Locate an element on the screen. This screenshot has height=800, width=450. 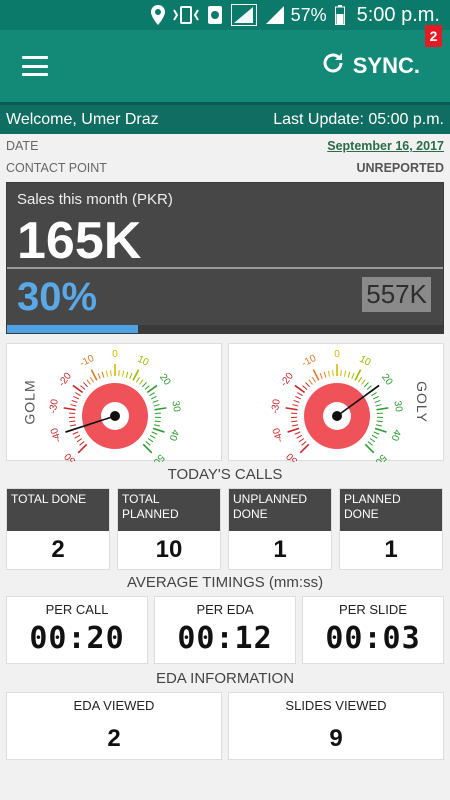
call-card-value: 1 is located at coordinates (391, 549).